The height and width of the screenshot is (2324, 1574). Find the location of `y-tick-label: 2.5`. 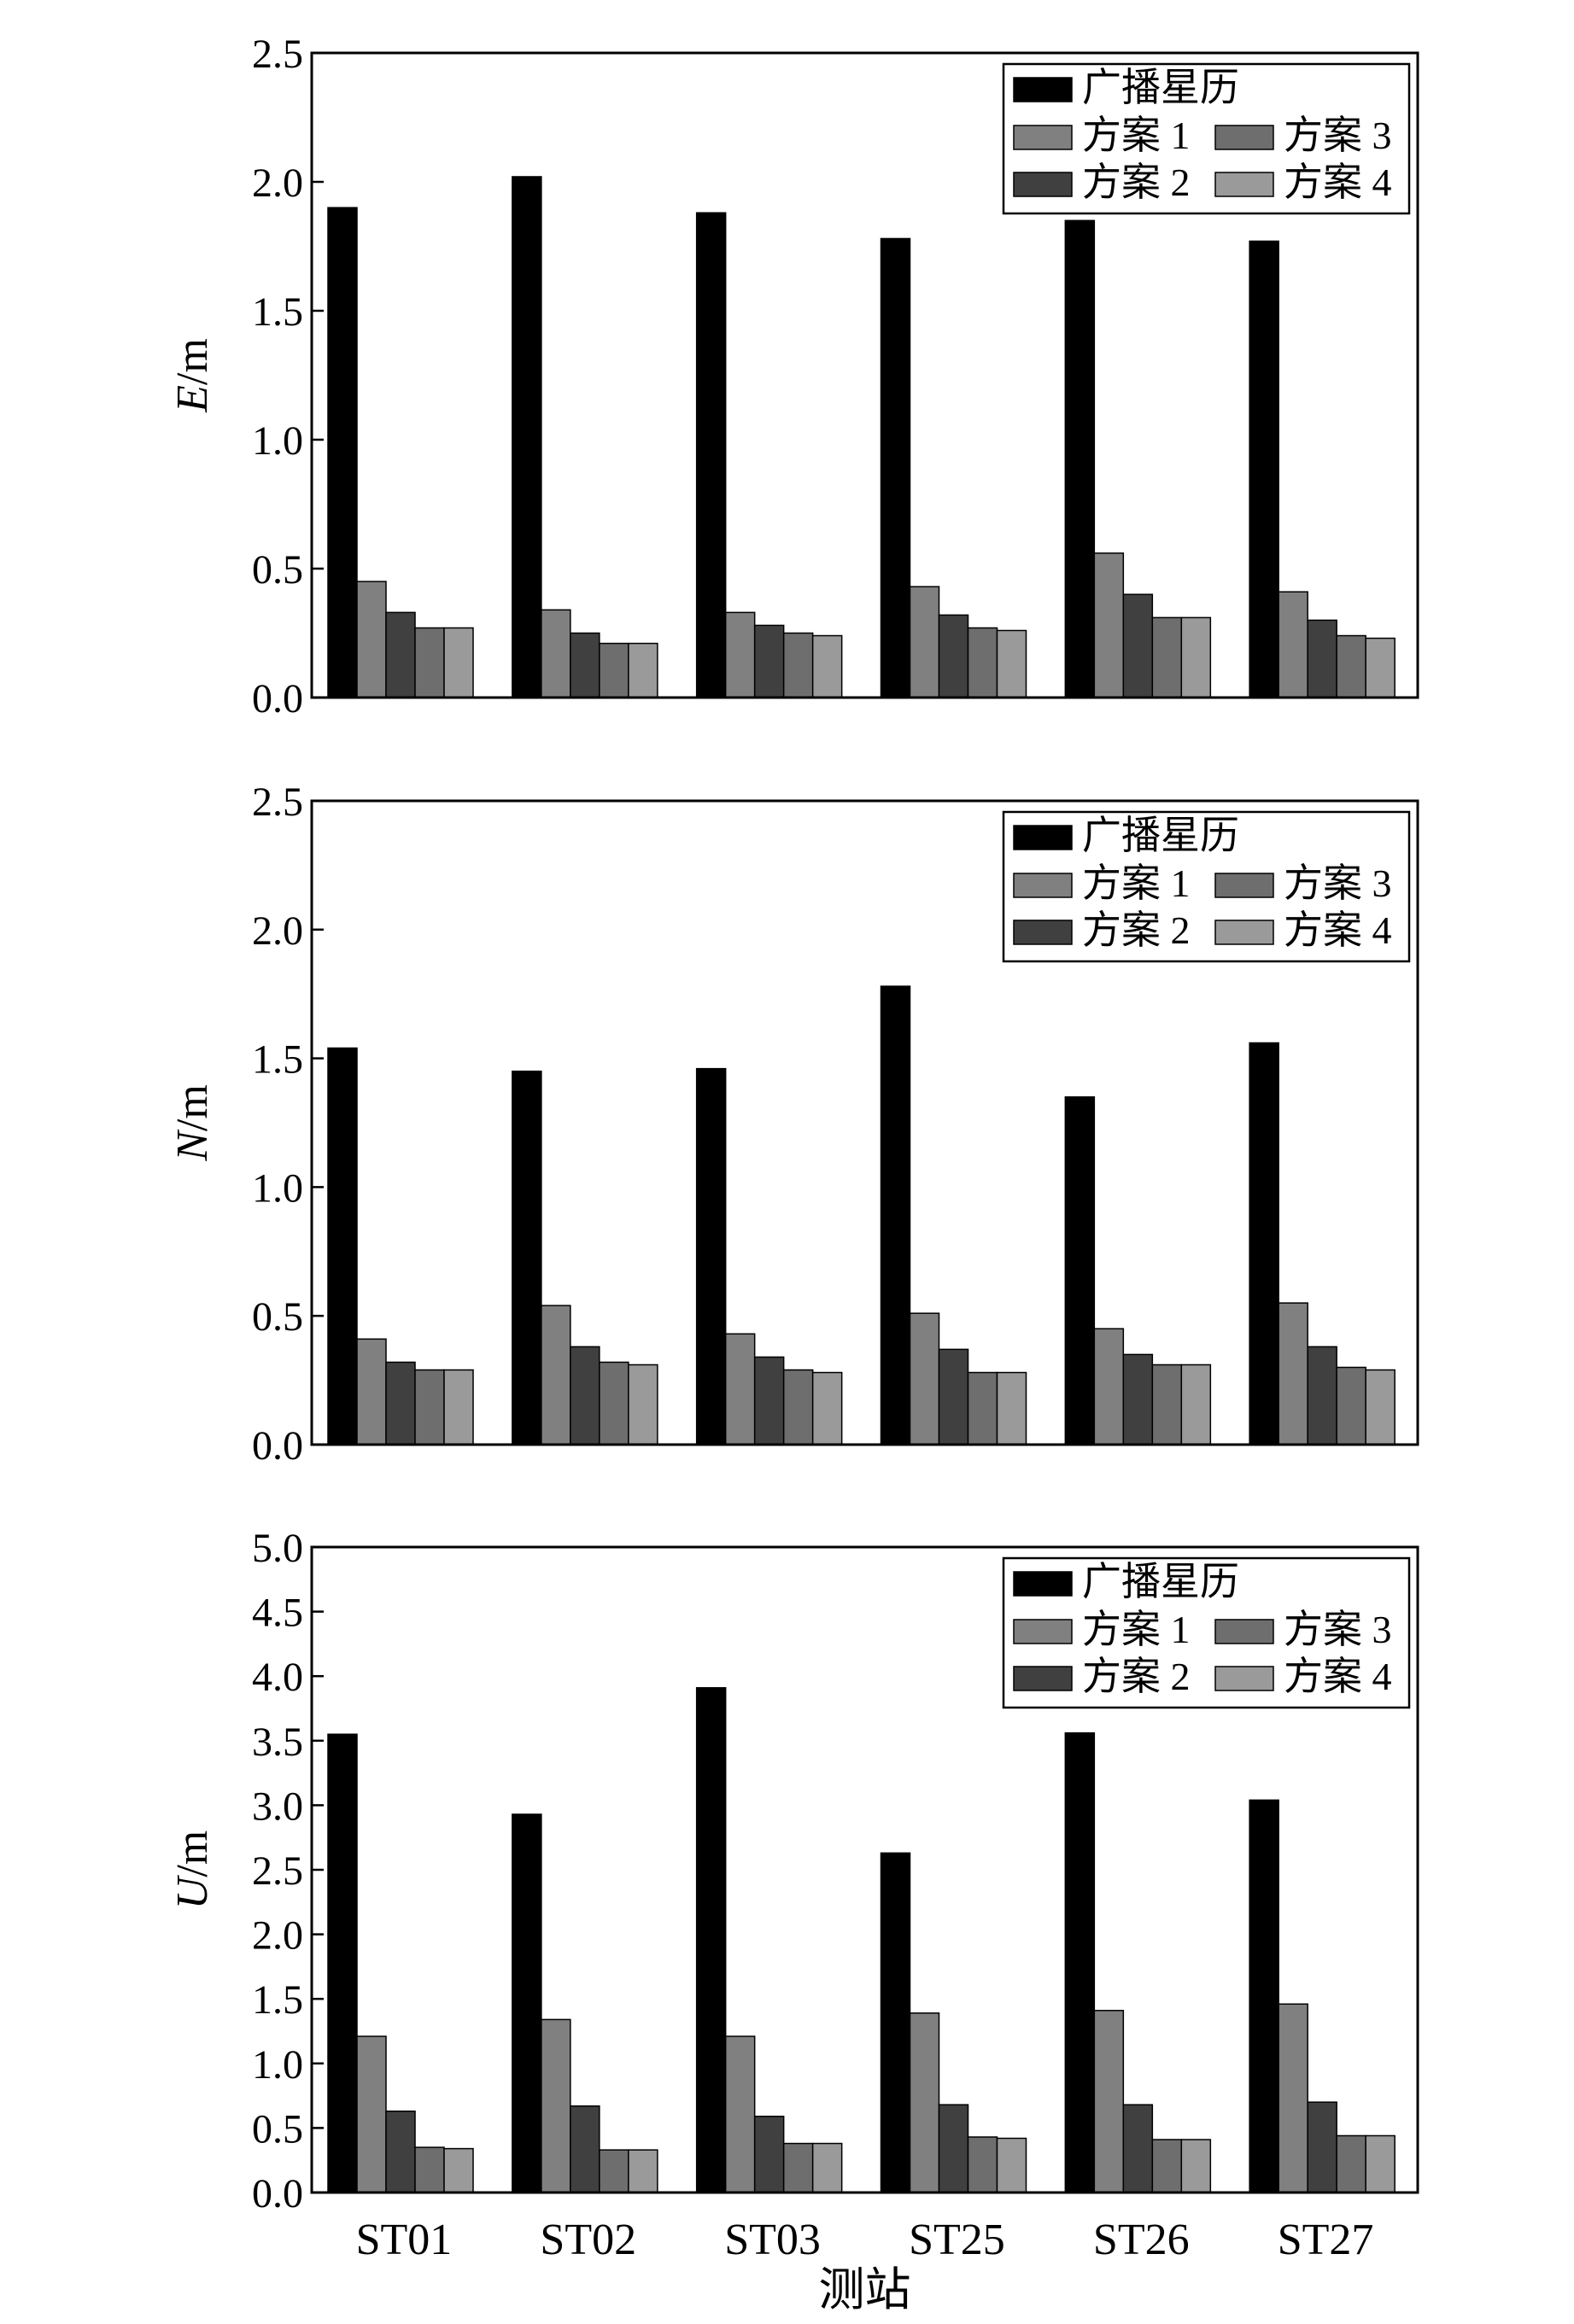

y-tick-label: 2.5 is located at coordinates (277, 1871).